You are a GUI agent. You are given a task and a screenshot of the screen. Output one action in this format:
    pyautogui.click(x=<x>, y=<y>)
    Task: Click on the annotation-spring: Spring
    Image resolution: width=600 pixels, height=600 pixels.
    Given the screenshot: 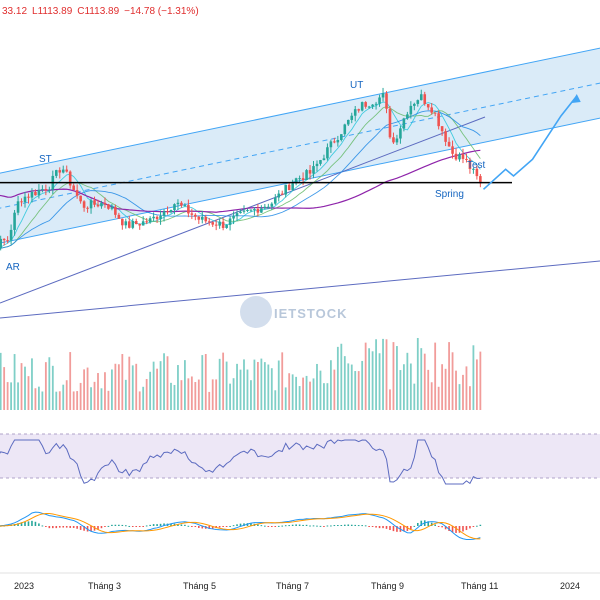 What is the action you would take?
    pyautogui.click(x=449, y=194)
    